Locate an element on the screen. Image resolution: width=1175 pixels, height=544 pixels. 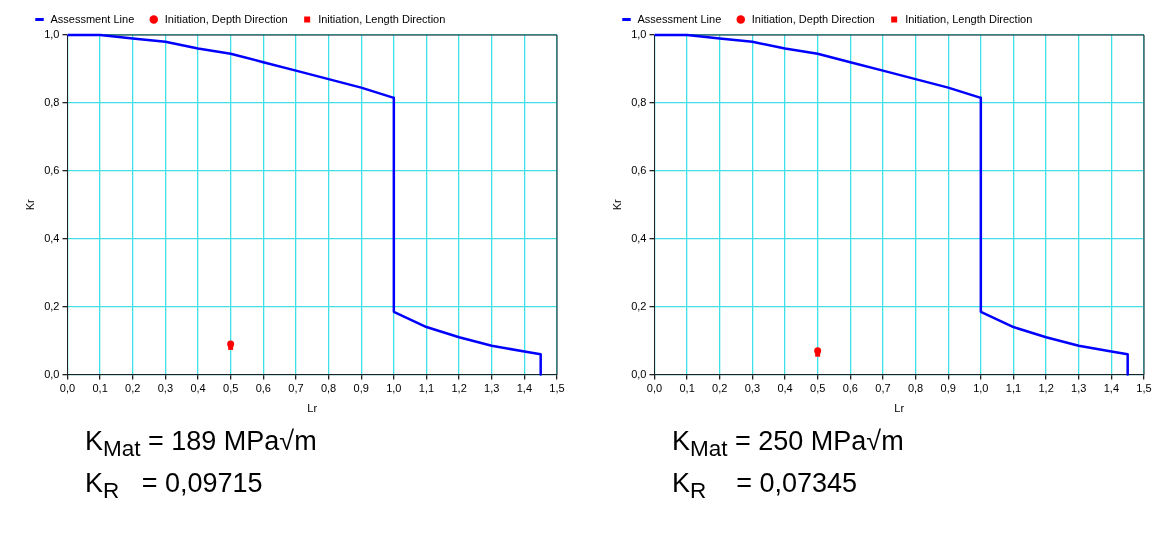
text: K$_{R}$ = 0,09715 is located at coordinates (174, 486).